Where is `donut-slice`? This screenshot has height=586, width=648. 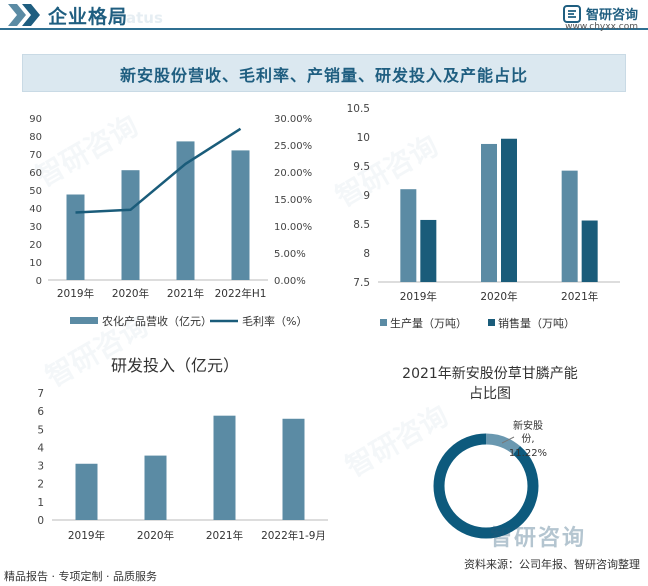 donut-slice is located at coordinates (486, 486).